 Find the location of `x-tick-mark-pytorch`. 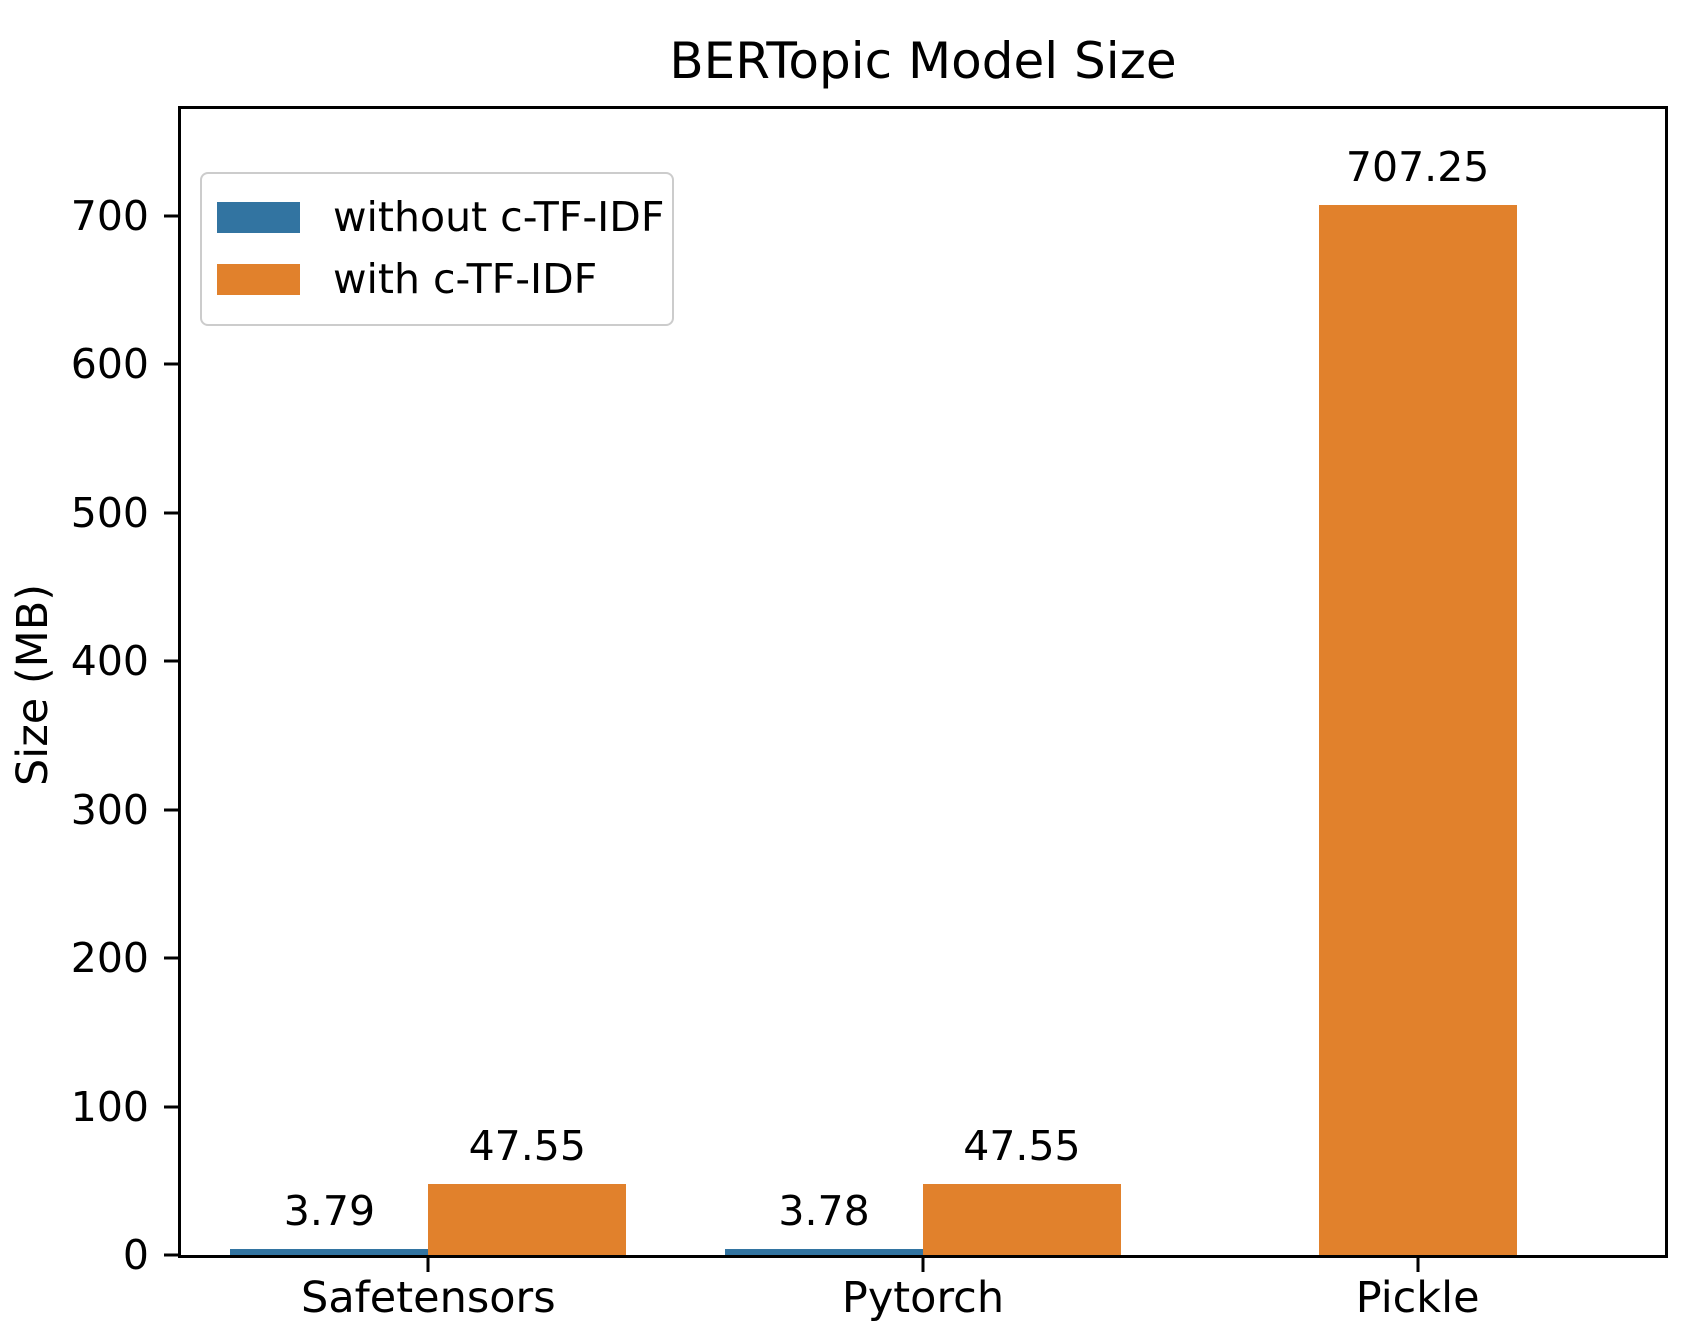

x-tick-mark-pytorch is located at coordinates (923, 1263).